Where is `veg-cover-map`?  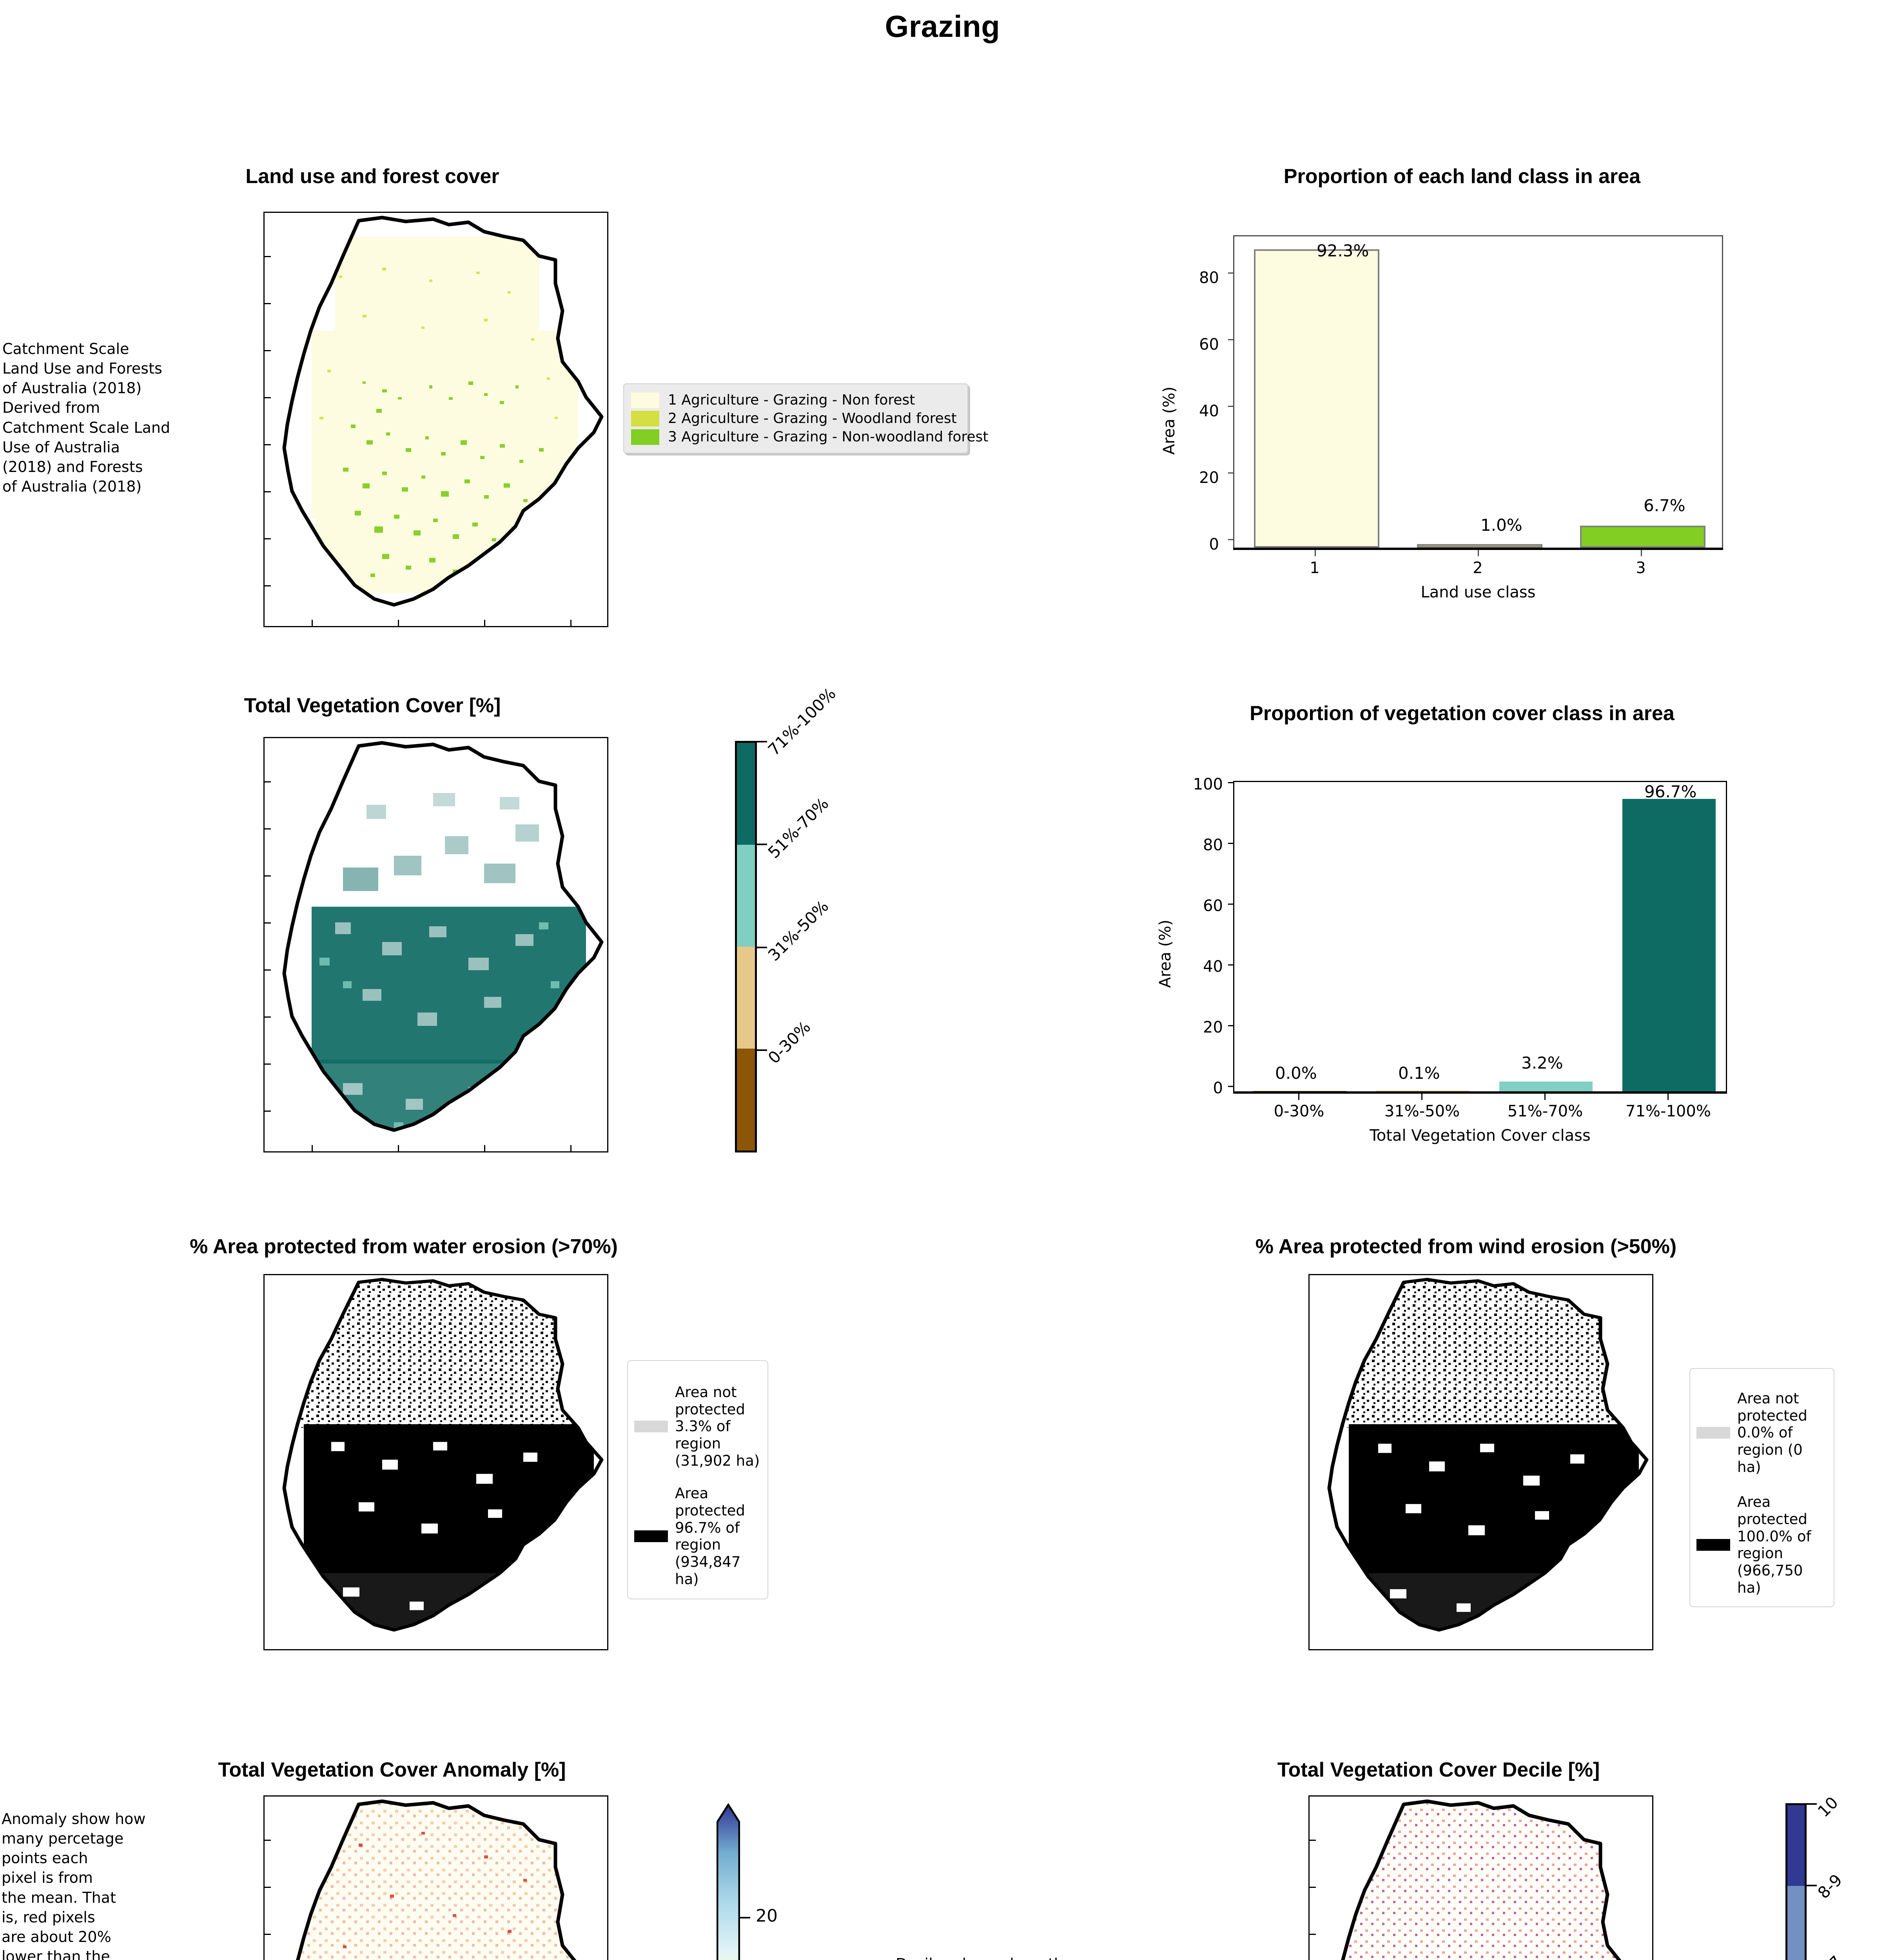 veg-cover-map is located at coordinates (436, 944).